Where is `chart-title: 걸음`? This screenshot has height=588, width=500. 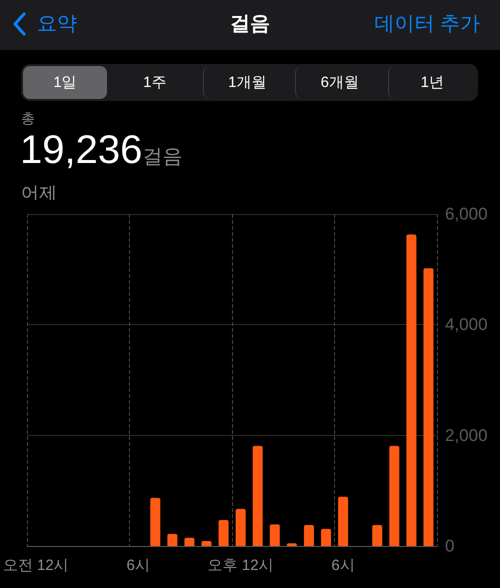 chart-title: 걸음 is located at coordinates (250, 24).